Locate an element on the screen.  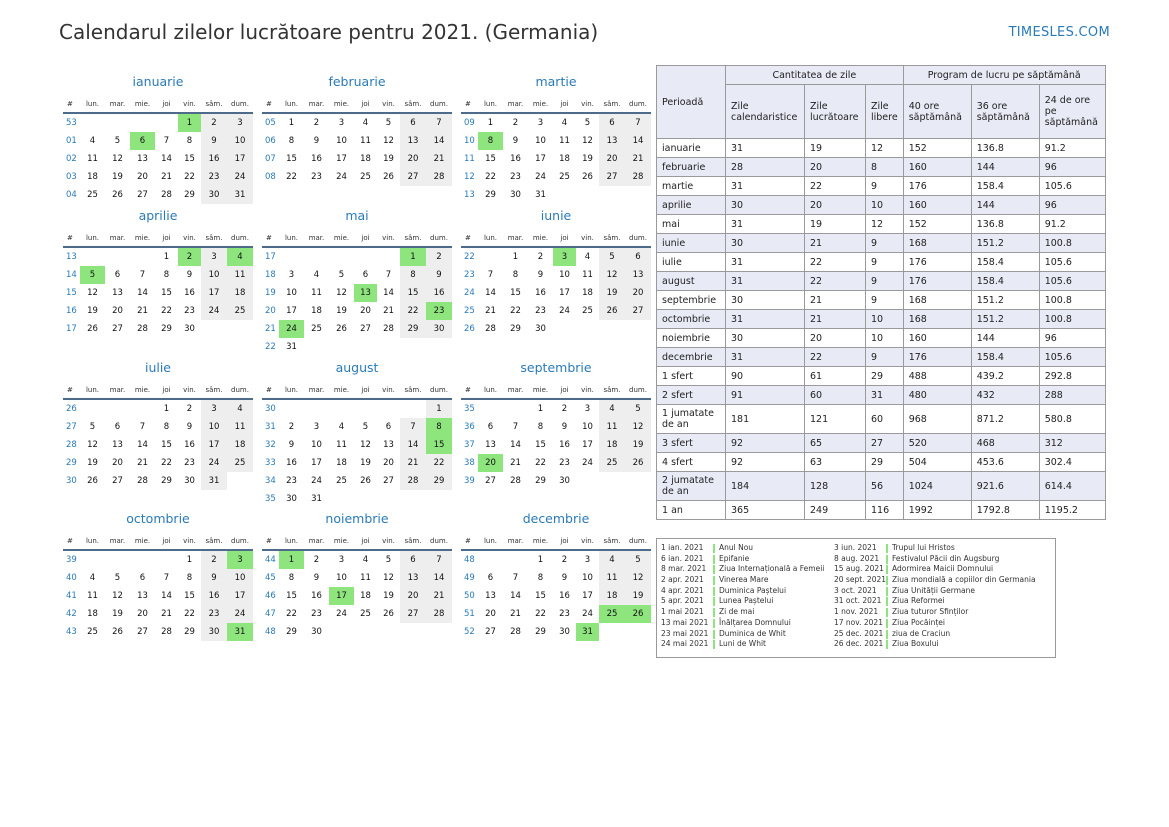
holiday-entry: 13 mai 2021 Înălțarea Domnului is located at coordinates (746, 623).